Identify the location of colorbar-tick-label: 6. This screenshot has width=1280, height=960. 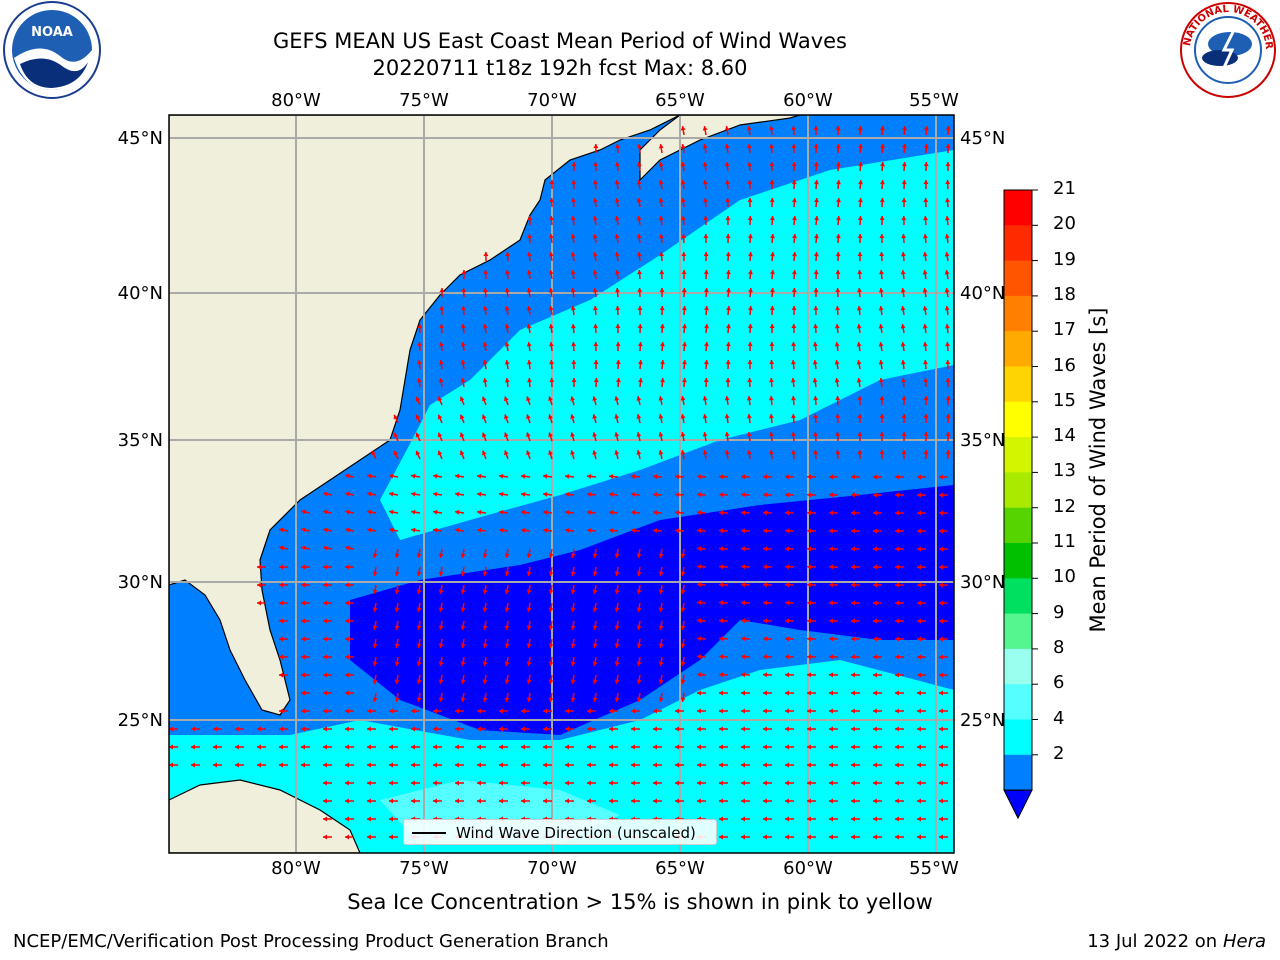
(1059, 683).